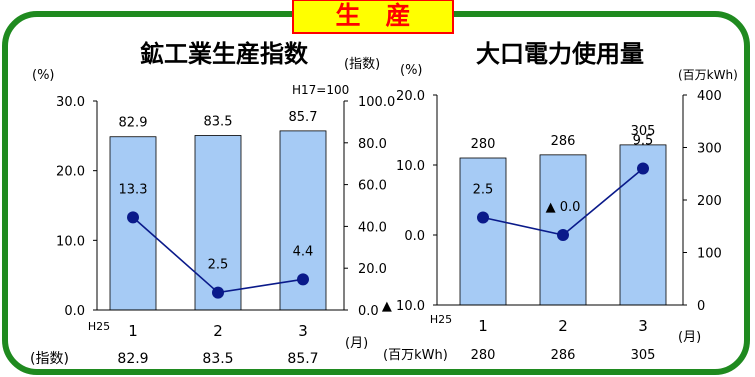 This screenshot has width=755, height=377. Describe the element at coordinates (643, 141) in the screenshot. I see `line-value-label: 9.5` at that location.